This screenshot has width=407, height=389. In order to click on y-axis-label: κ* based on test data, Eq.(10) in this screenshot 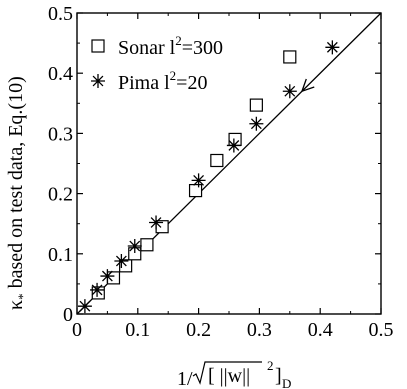, I will do `click(17, 193)`.